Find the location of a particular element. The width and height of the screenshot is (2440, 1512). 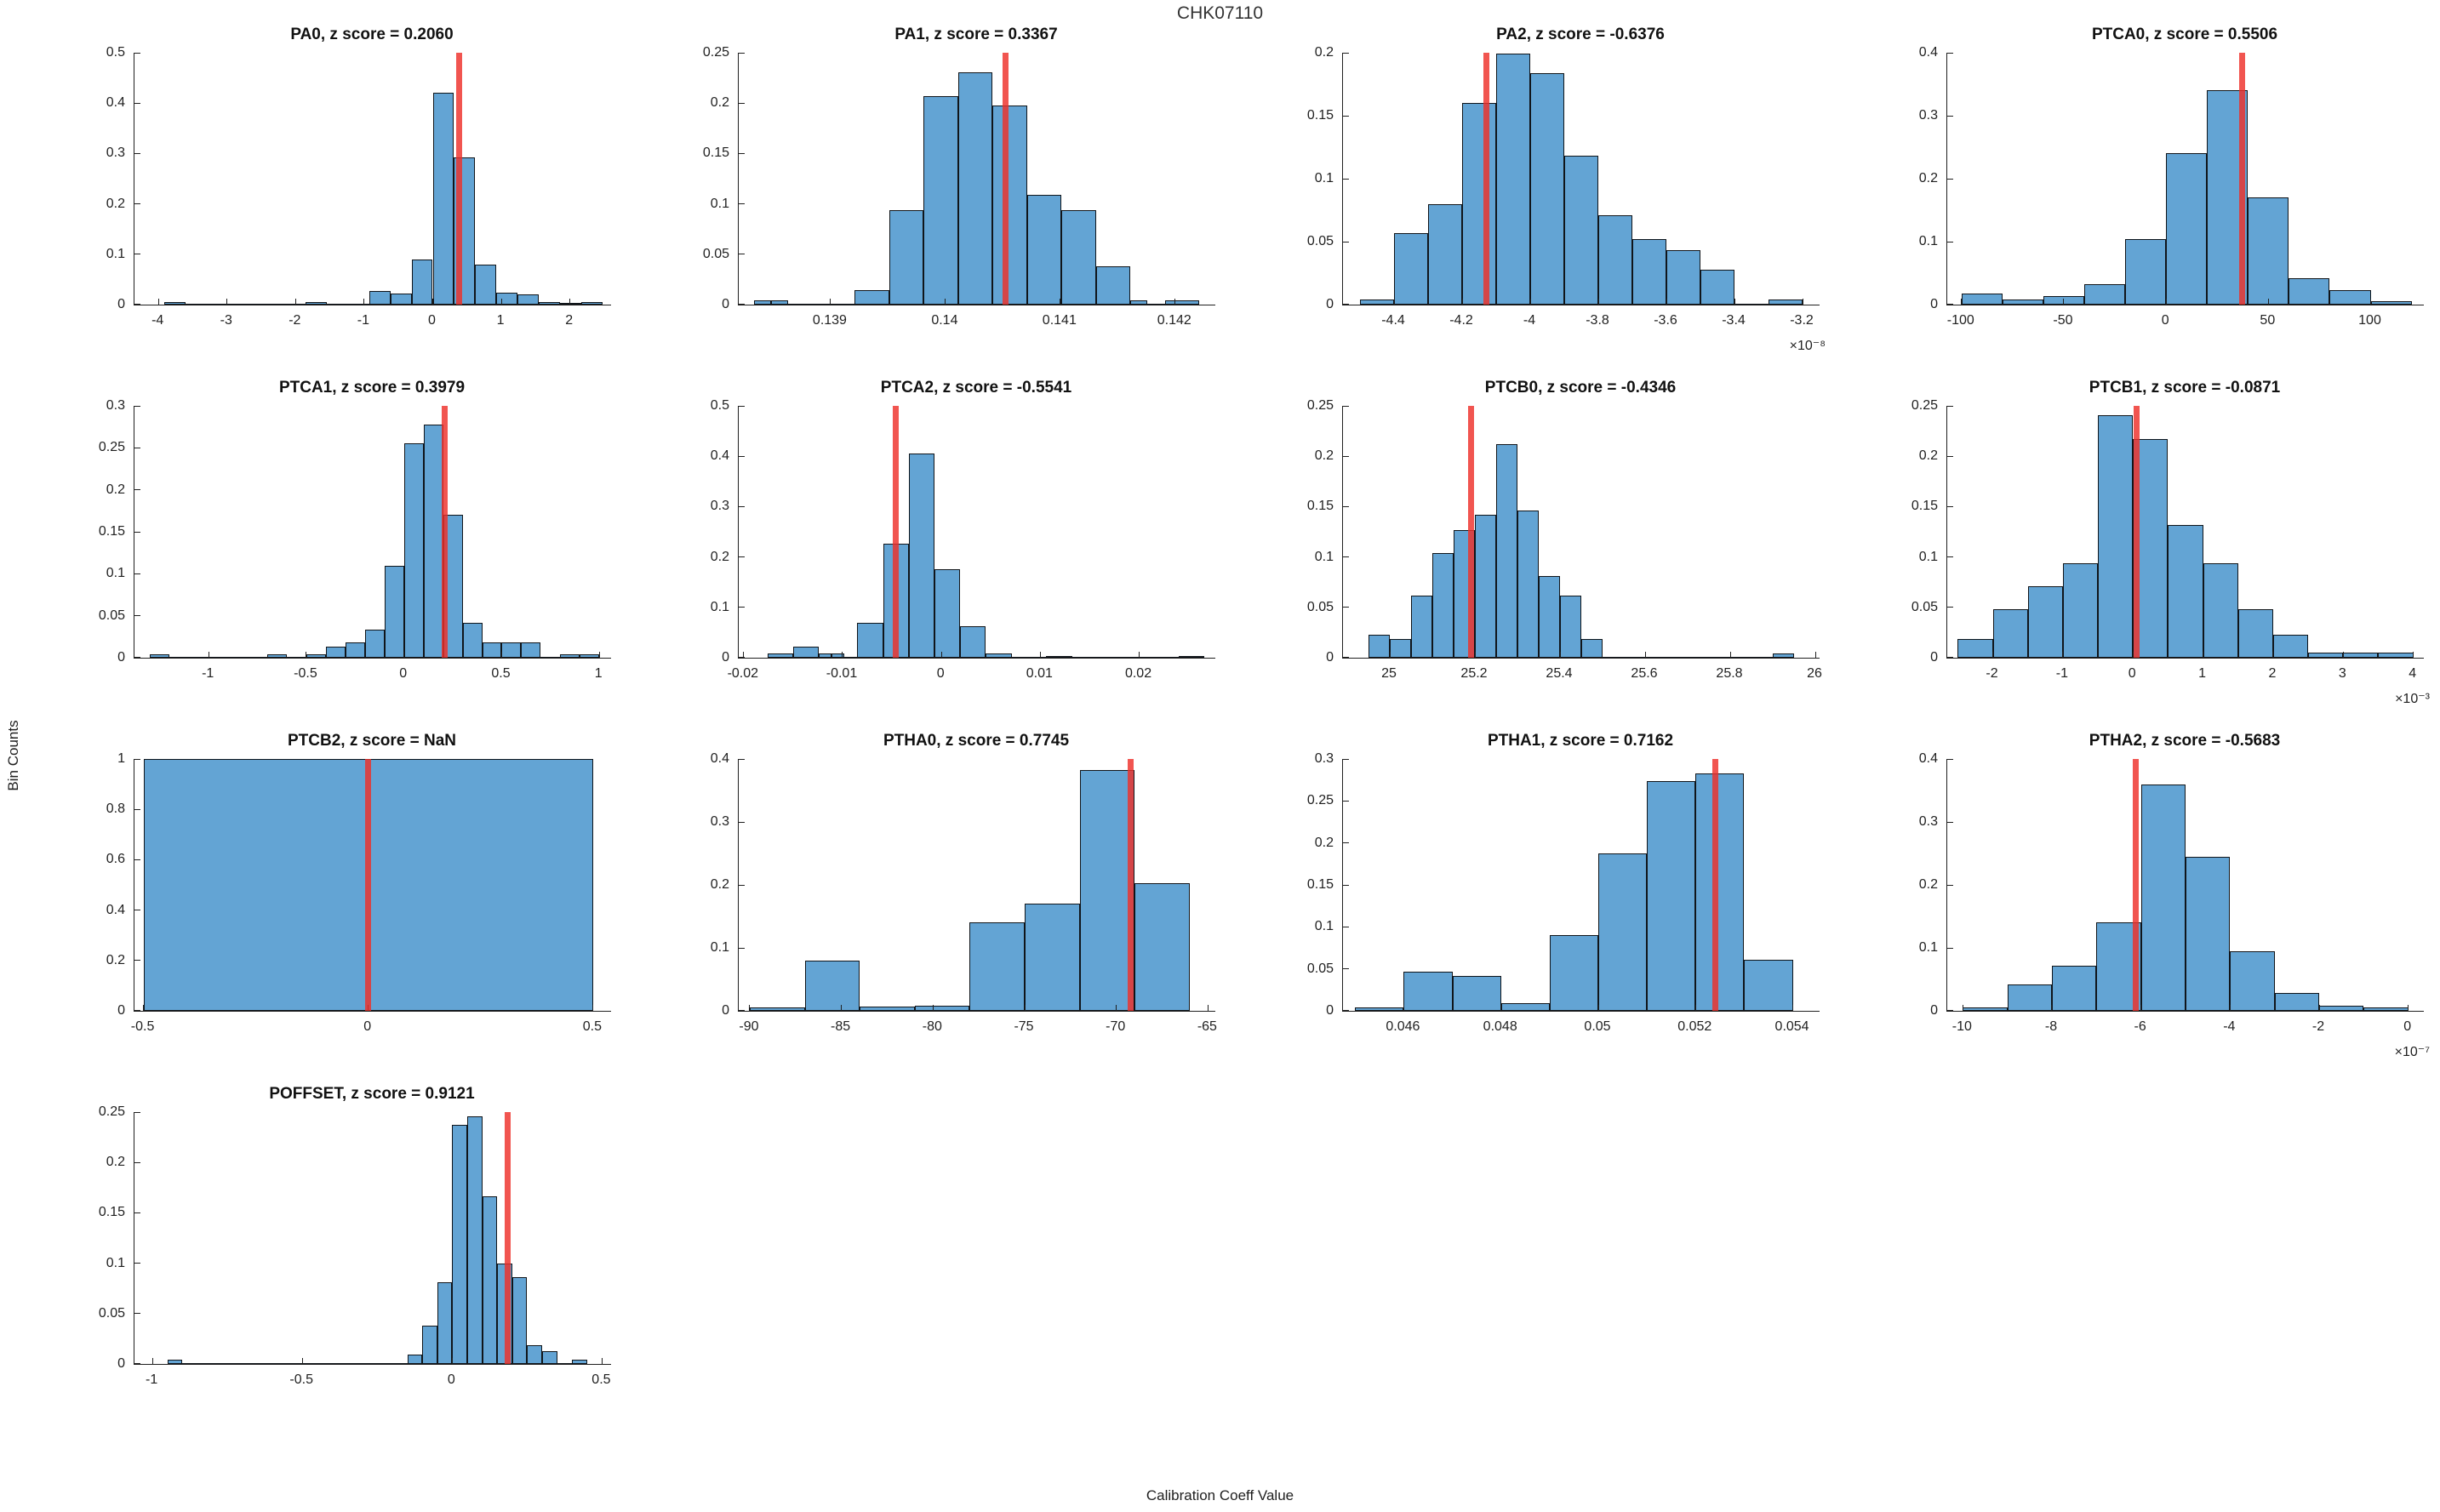

y-tick-label: 0.4 is located at coordinates (1928, 52).